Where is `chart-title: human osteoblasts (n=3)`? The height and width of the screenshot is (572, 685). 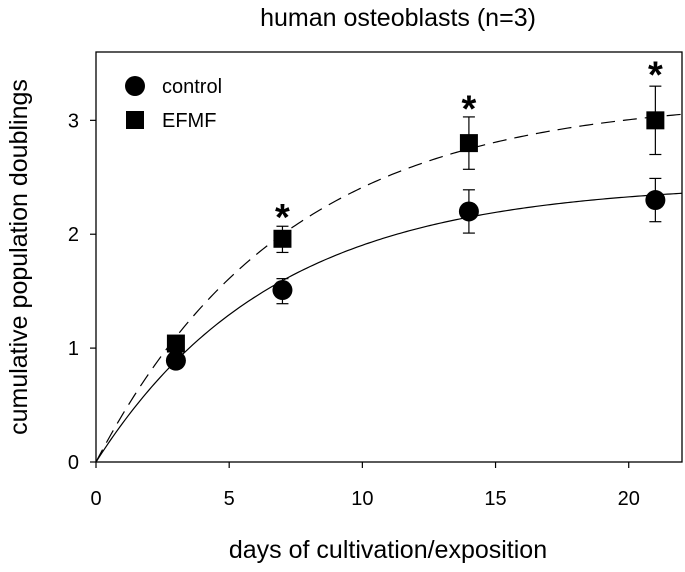 chart-title: human osteoblasts (n=3) is located at coordinates (398, 18).